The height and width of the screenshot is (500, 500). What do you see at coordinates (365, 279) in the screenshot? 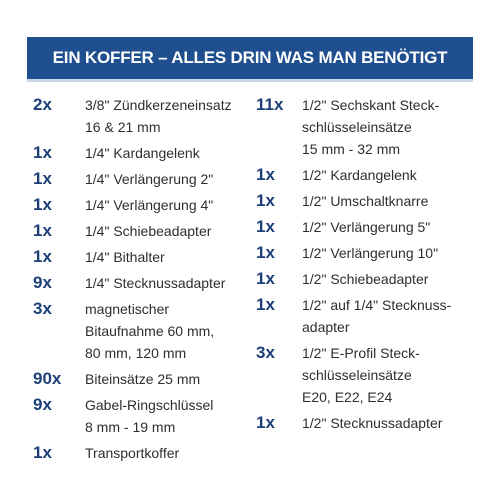
I see `item-description: 1/2" Schiebeadapter` at bounding box center [365, 279].